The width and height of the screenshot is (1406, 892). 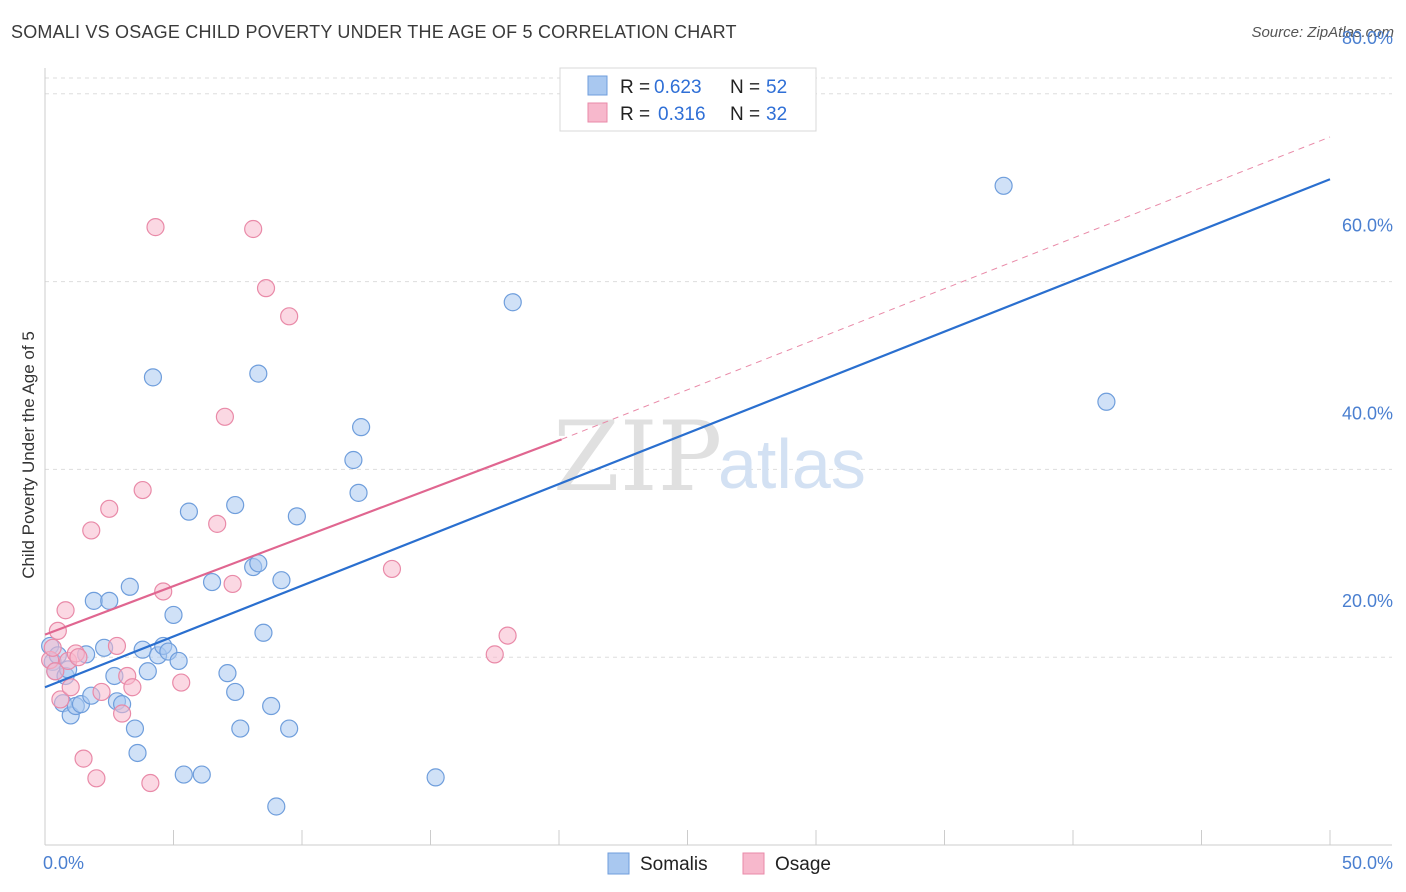 What do you see at coordinates (637, 457) in the screenshot?
I see `watermark-zip: ZIP` at bounding box center [637, 457].